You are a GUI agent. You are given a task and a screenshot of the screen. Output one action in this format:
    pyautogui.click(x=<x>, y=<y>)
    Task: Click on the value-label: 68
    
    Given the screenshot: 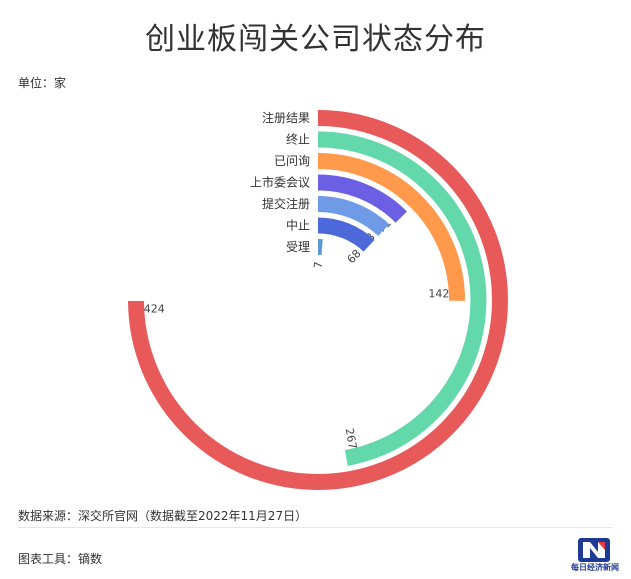 What is the action you would take?
    pyautogui.click(x=354, y=256)
    